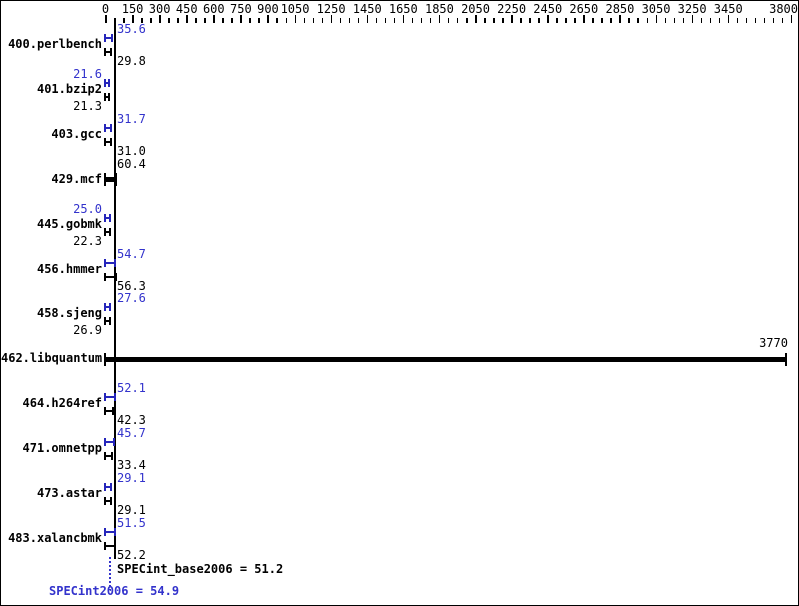  What do you see at coordinates (783, 9) in the screenshot?
I see `x-axis-tick-label: 3800` at bounding box center [783, 9].